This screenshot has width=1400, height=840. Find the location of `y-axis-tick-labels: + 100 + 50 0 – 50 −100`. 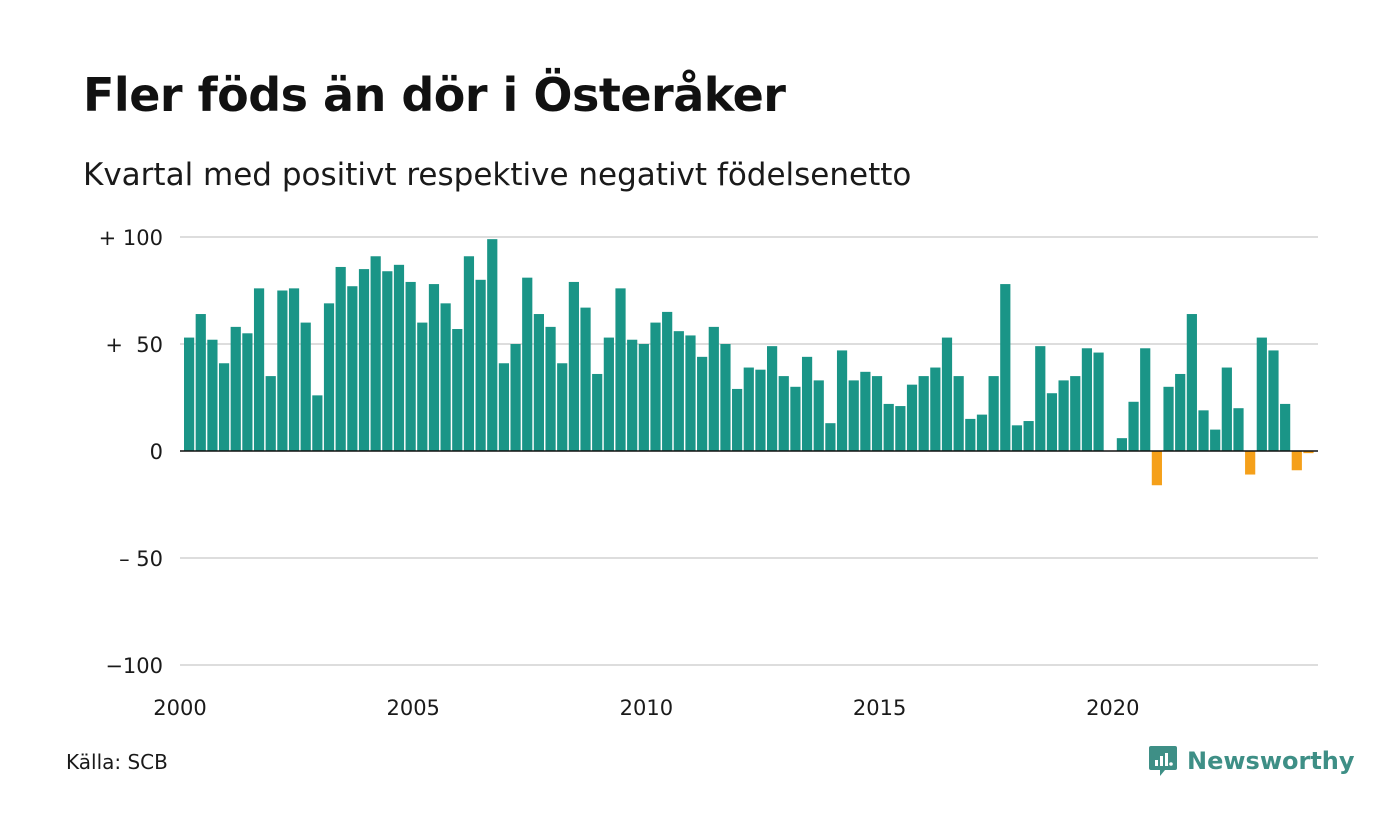

y-axis-tick-labels: + 100 + 50 0 – 50 −100 is located at coordinates (131, 452).